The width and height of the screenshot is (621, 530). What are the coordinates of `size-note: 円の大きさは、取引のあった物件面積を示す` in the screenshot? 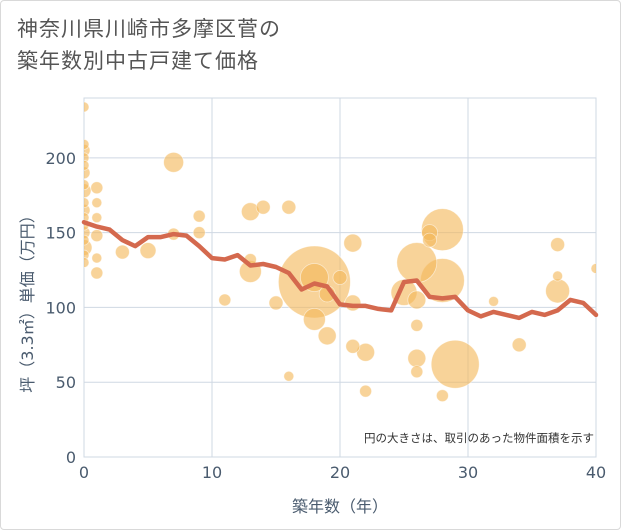 It's located at (479, 438).